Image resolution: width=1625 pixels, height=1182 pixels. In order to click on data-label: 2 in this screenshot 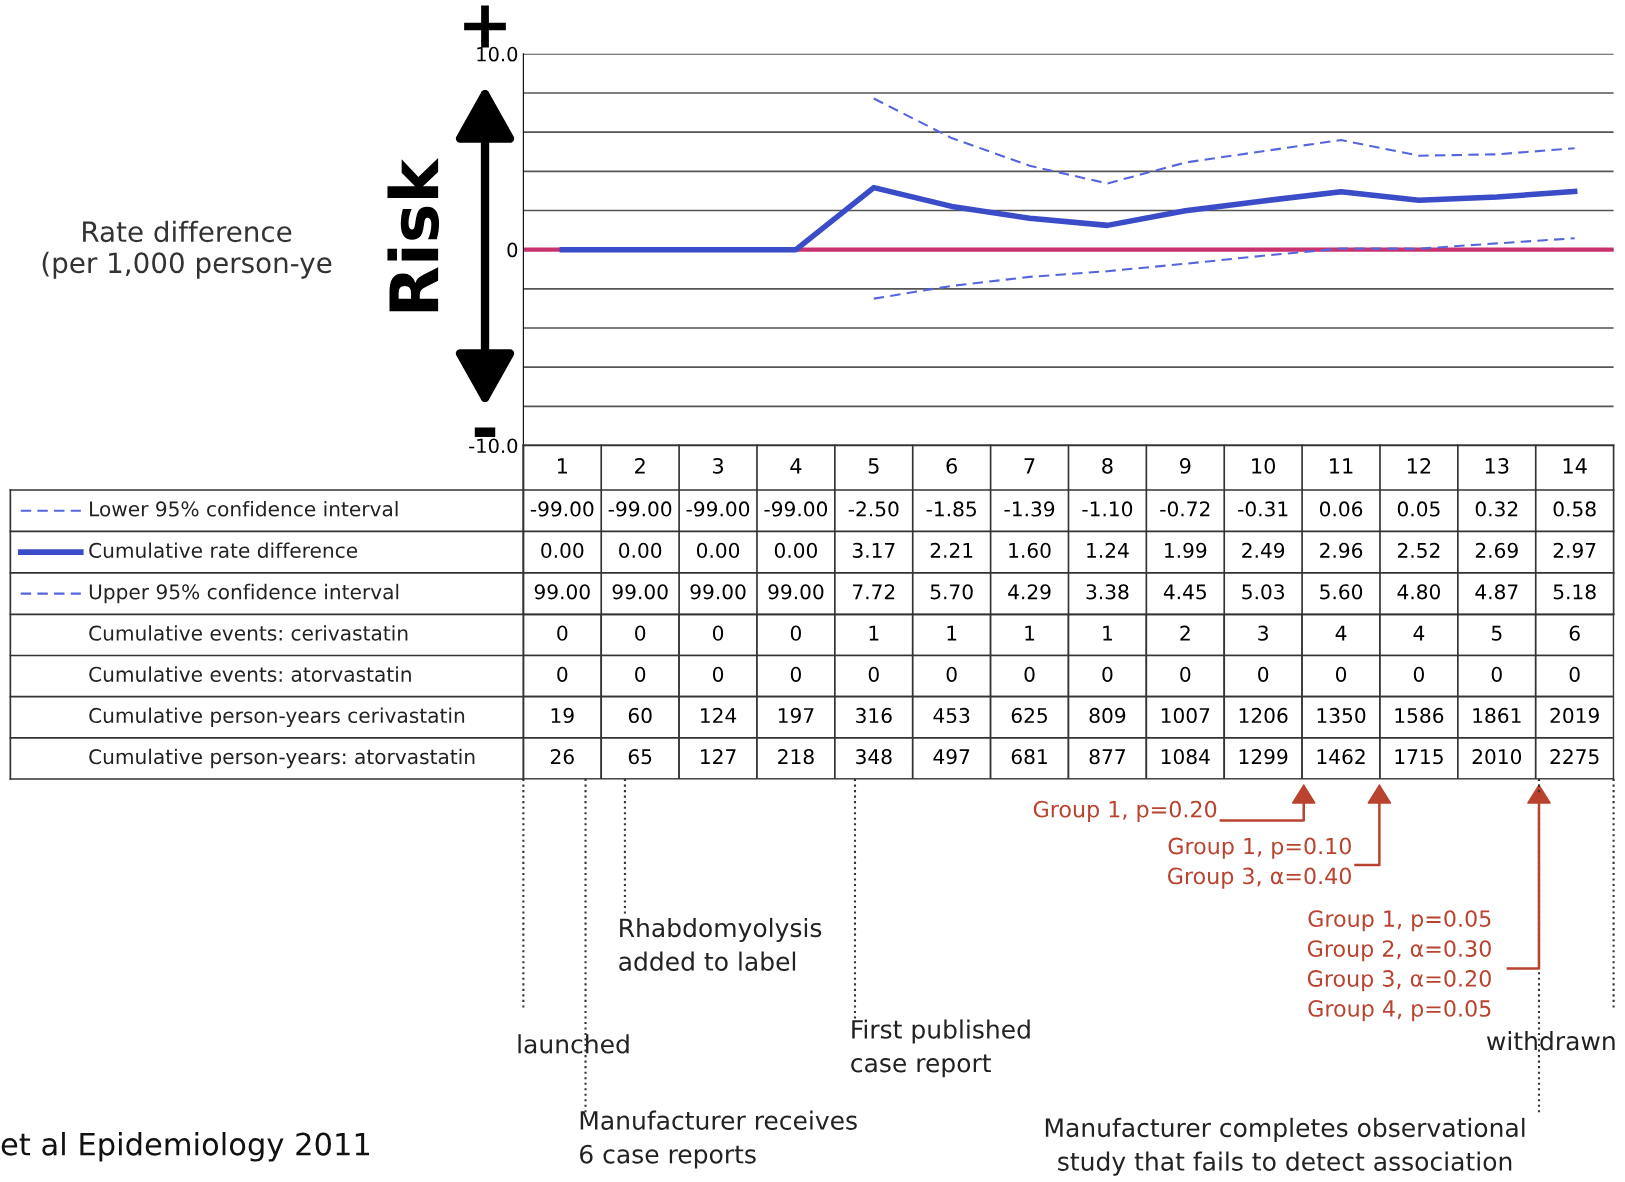, I will do `click(1185, 633)`.